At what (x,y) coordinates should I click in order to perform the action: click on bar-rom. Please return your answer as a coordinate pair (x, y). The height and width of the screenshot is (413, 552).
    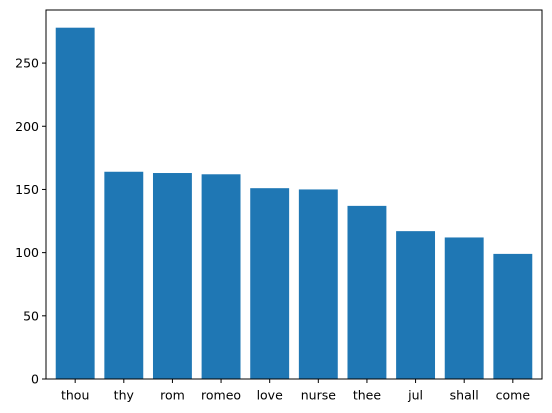
    Looking at the image, I should click on (172, 276).